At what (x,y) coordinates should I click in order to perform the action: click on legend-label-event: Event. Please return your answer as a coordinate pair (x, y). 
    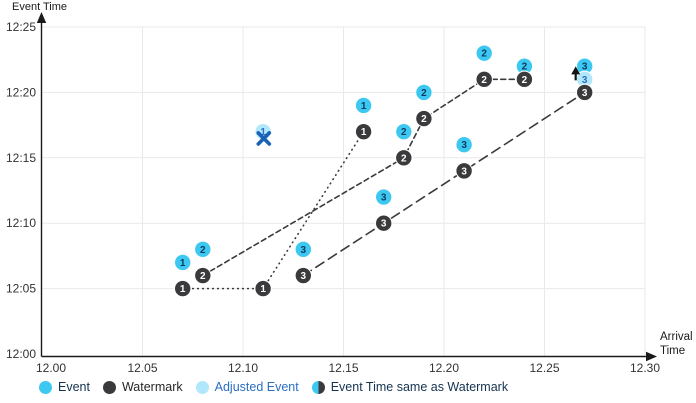
    Looking at the image, I should click on (74, 387).